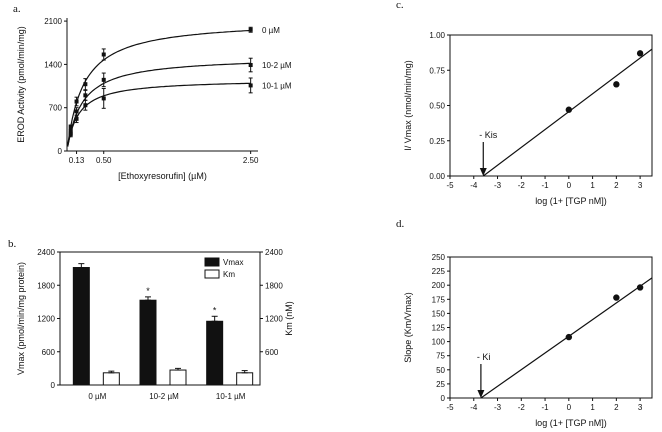  Describe the element at coordinates (440, 370) in the screenshot. I see `panel-d-y-tick-label: 50` at that location.